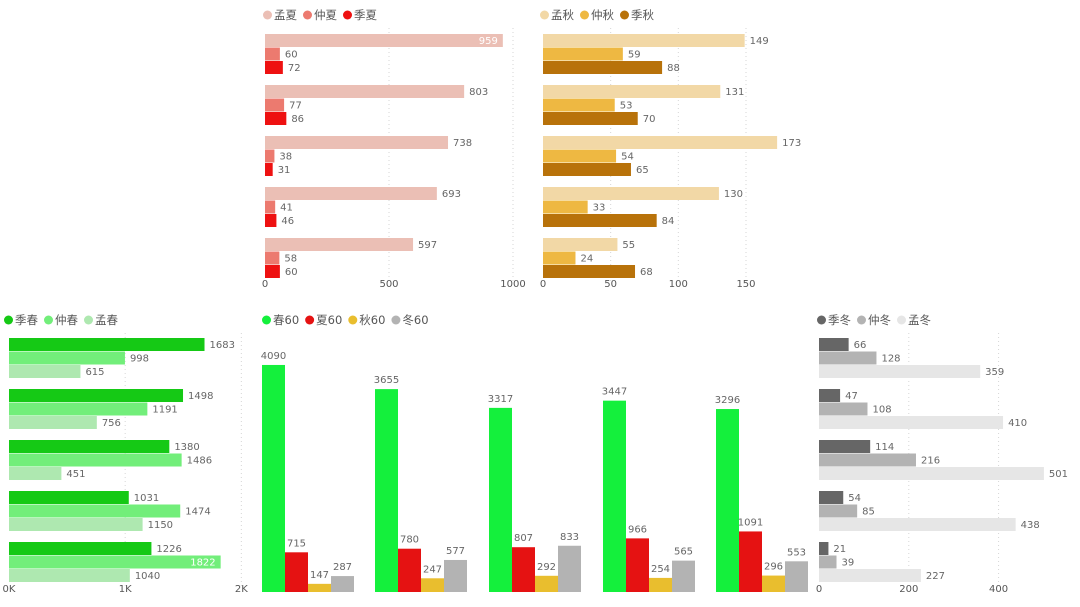 The width and height of the screenshot is (1080, 607). Describe the element at coordinates (325, 15) in the screenshot. I see `summer-legend-label-1: 仲夏` at that location.